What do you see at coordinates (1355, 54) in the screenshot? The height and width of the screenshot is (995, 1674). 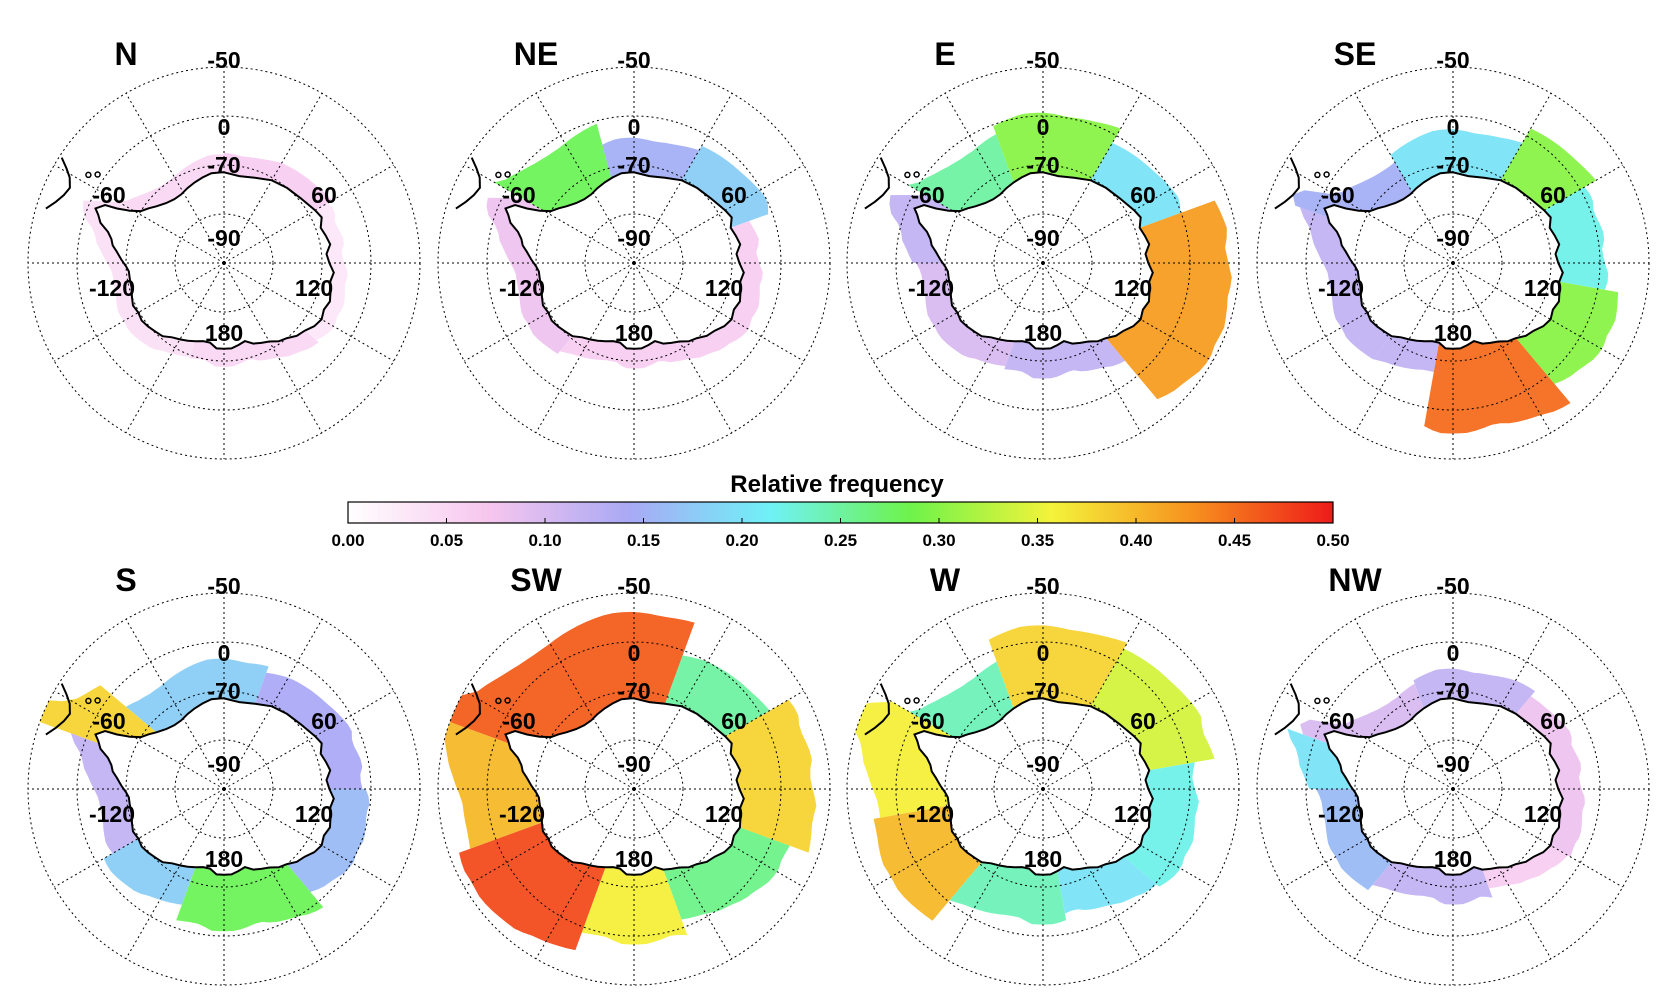 I see `panel-title: SE` at bounding box center [1355, 54].